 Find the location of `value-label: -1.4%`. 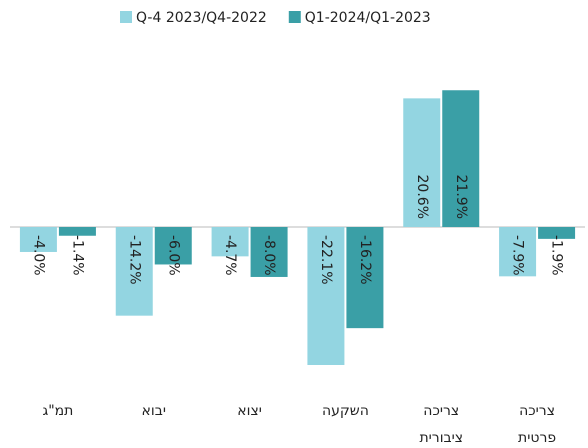

value-label: -1.4% is located at coordinates (77, 255).